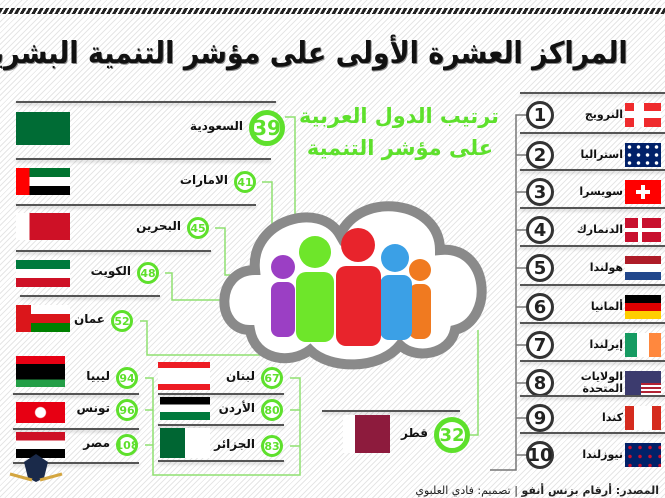 Image resolution: width=665 pixels, height=498 pixels. Describe the element at coordinates (332, 11) in the screenshot. I see `top-stripe` at that location.